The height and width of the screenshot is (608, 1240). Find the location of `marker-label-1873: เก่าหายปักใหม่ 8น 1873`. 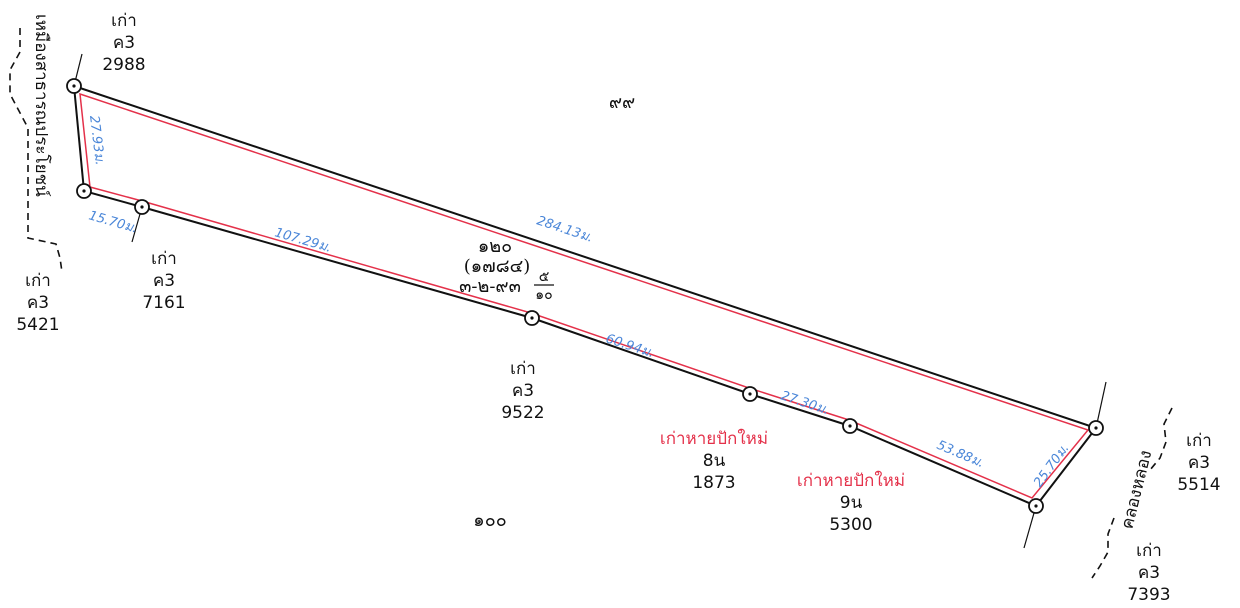

marker-label-1873: เก่าหายปักใหม่ 8น 1873 is located at coordinates (714, 460).